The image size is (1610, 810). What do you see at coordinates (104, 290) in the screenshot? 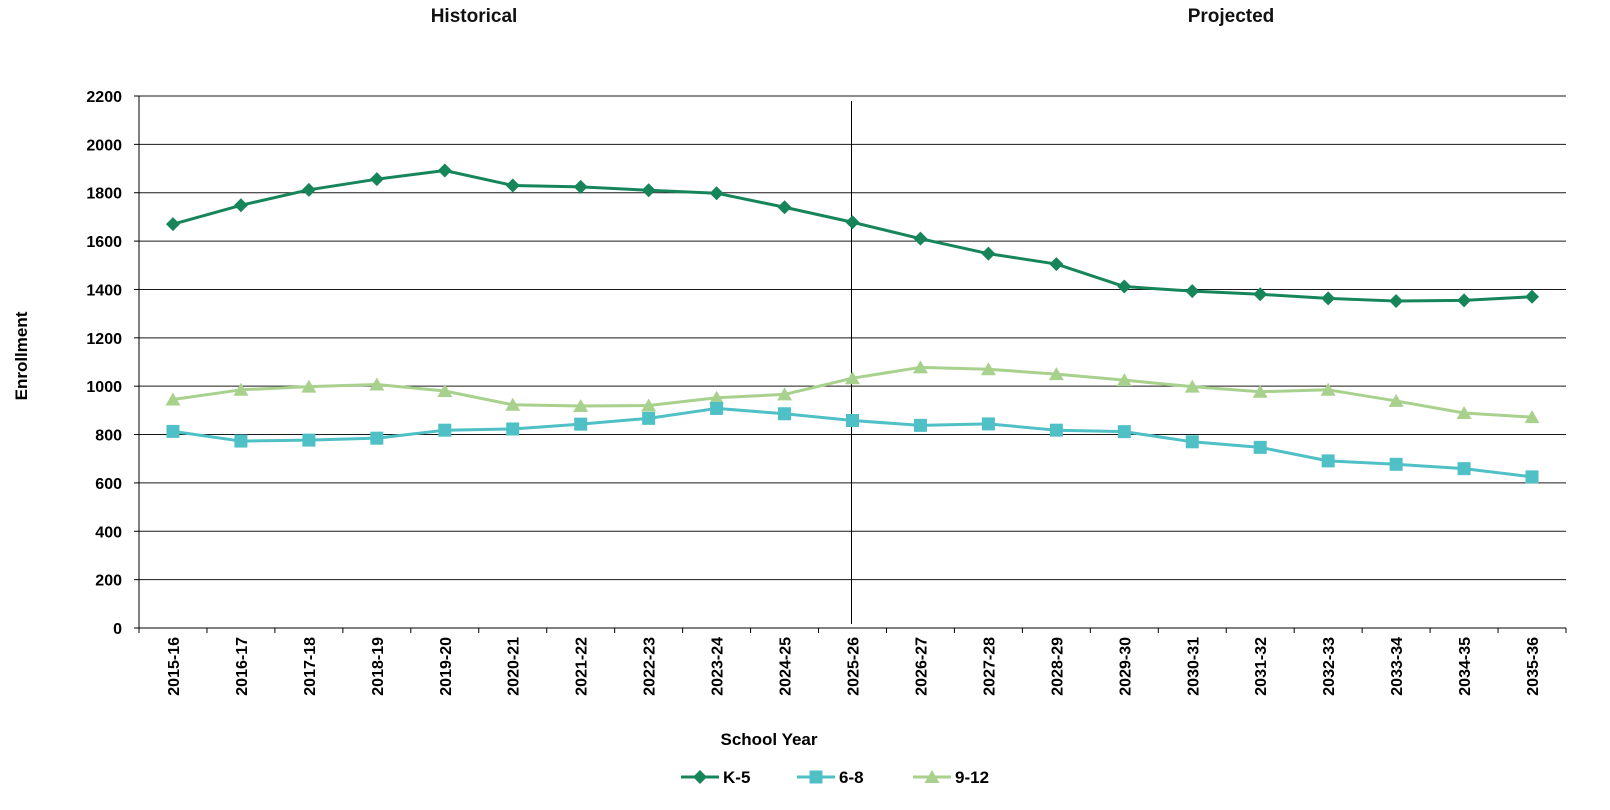
I see `y-tick-label: 1400` at bounding box center [104, 290].